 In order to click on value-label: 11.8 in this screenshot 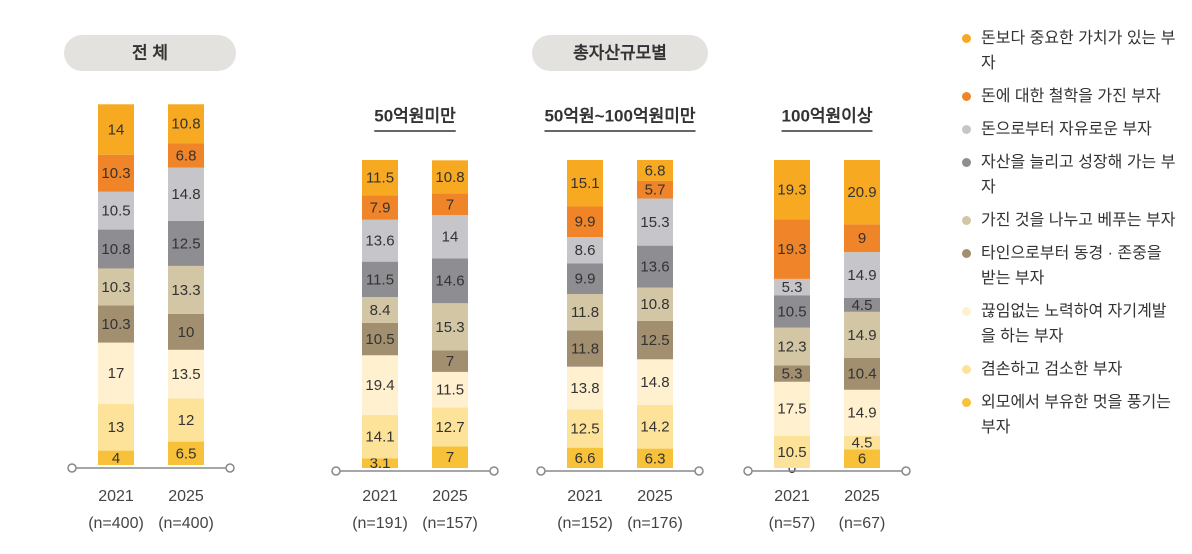, I will do `click(585, 348)`.